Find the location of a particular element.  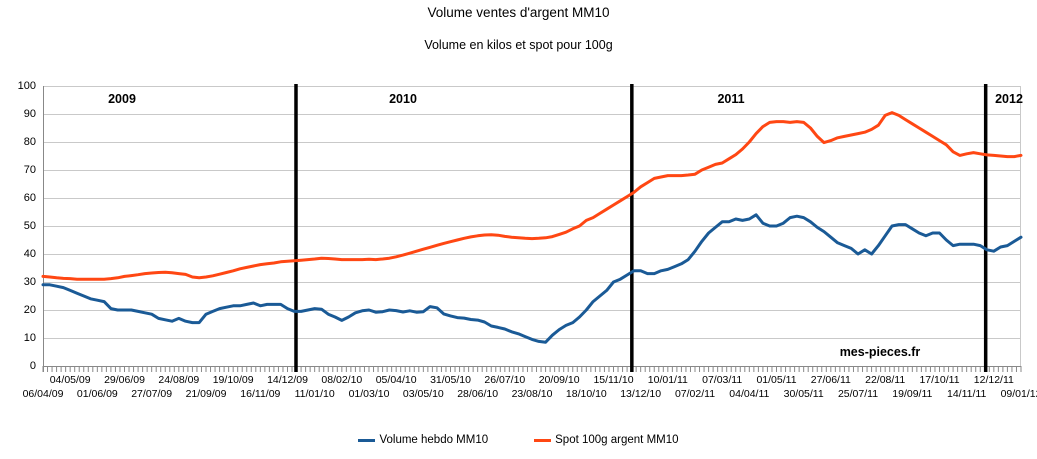

x-axis-label: 13/12/10 is located at coordinates (641, 394).